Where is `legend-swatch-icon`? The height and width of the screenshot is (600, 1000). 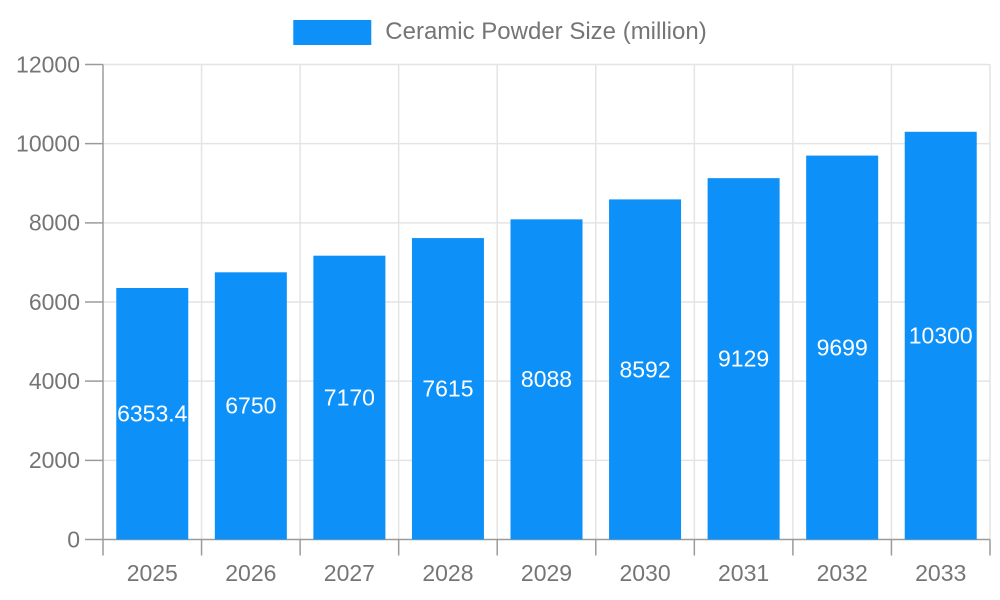 legend-swatch-icon is located at coordinates (332, 32).